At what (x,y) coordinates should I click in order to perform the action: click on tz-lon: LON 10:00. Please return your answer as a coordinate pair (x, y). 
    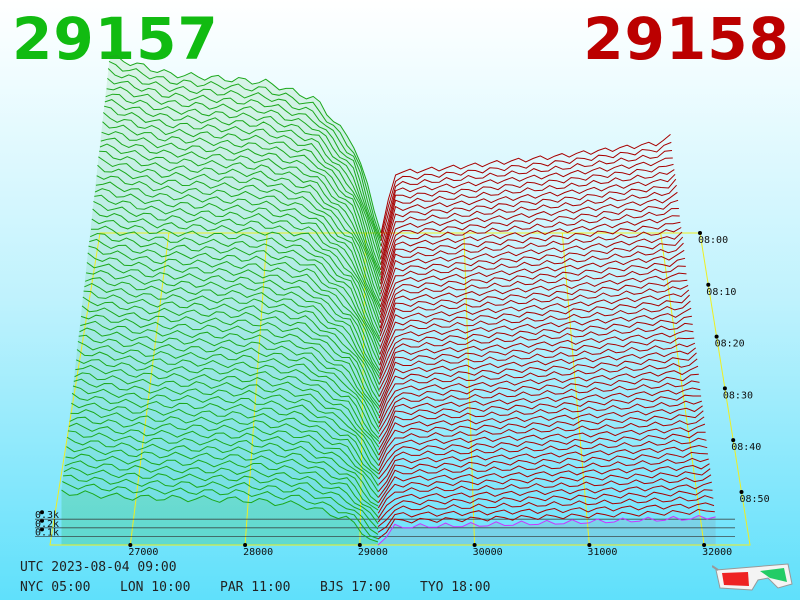
    Looking at the image, I should click on (155, 587).